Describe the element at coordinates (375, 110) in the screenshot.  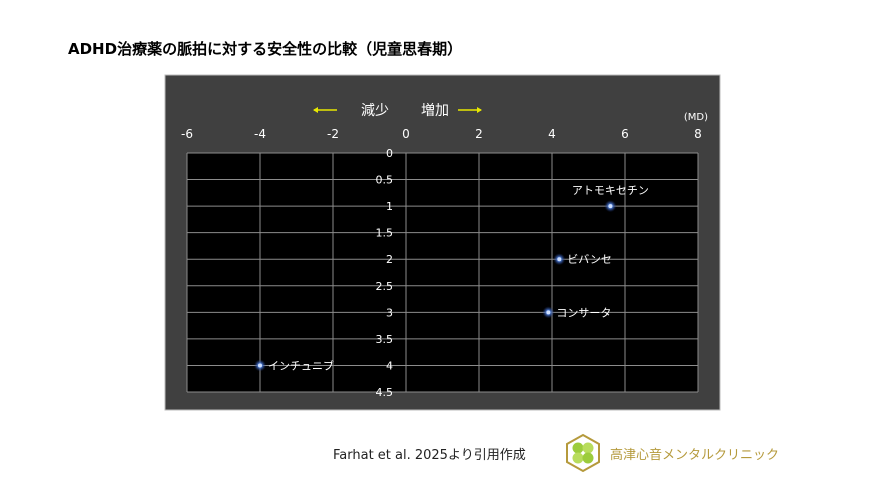
I see `decrease-label: 減少` at that location.